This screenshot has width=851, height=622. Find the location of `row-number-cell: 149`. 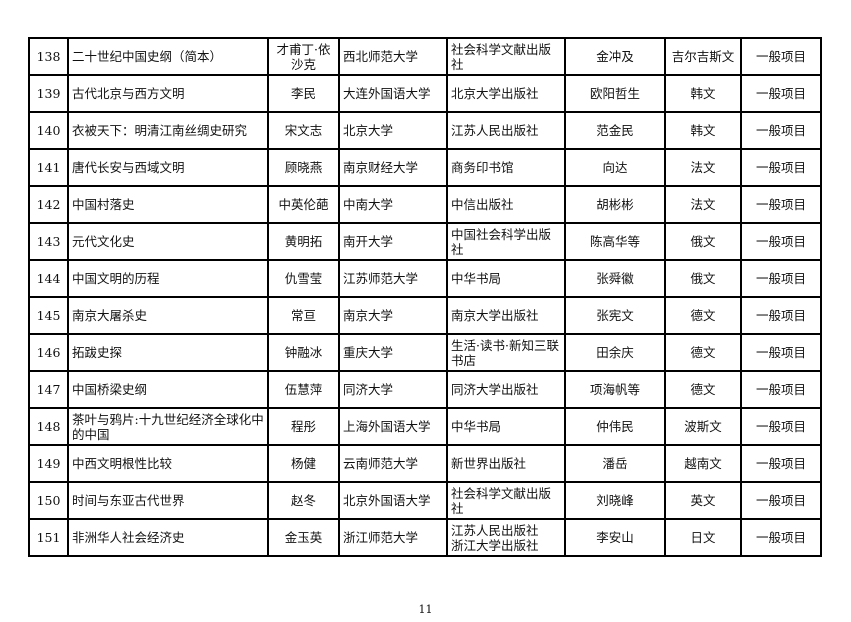

row-number-cell: 149 is located at coordinates (48, 463).